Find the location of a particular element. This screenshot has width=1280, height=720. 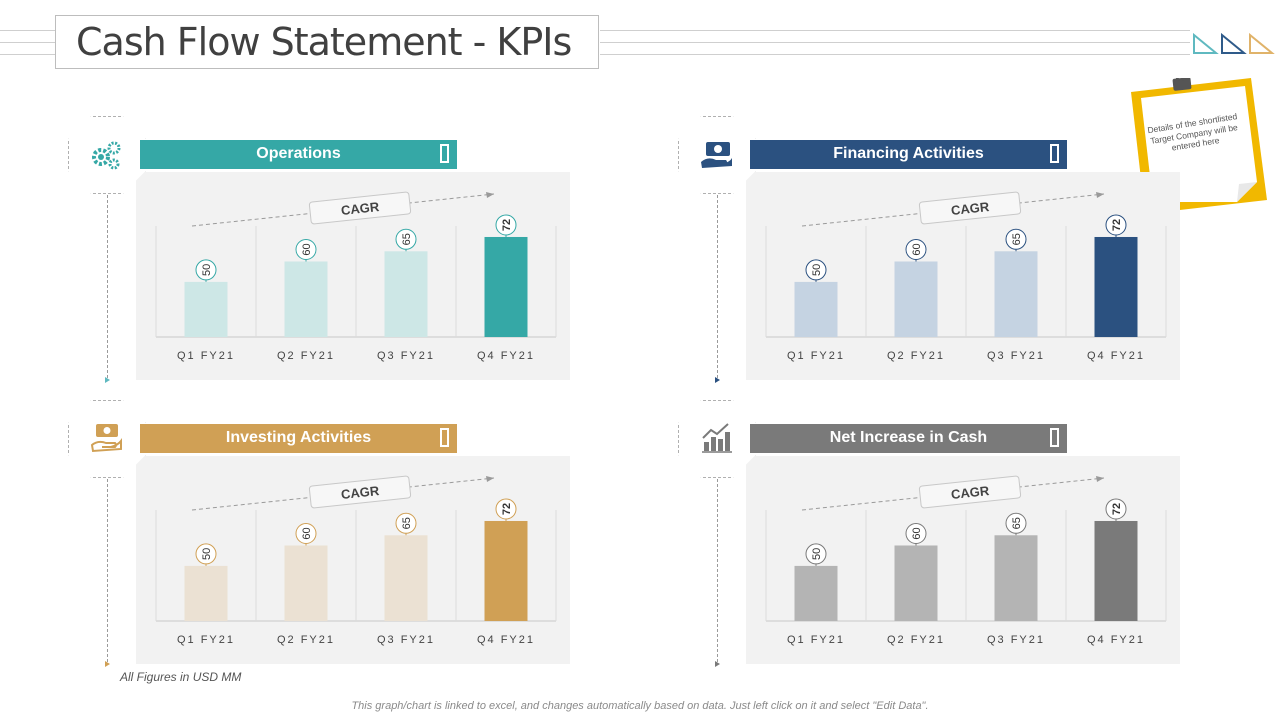

net-increase-chart: CAGR 50 Q1 FY21 60 Q2 FY21 65 Q3 FY21 72 Q4 FY21 is located at coordinates (966, 560).